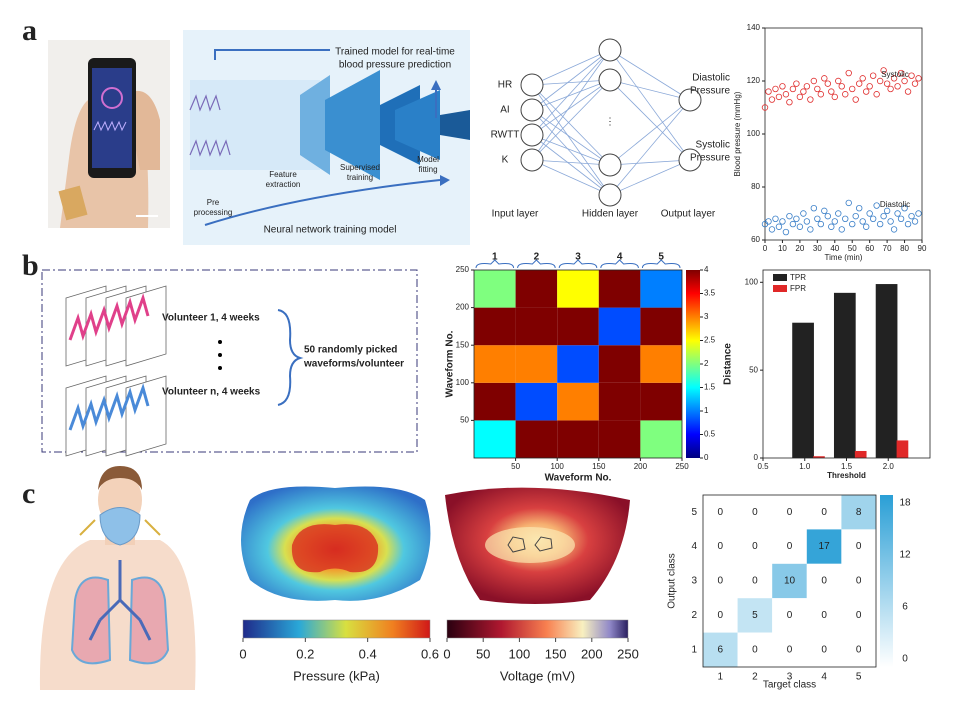 Image resolution: width=953 pixels, height=703 pixels. What do you see at coordinates (753, 369) in the screenshot?
I see `y-tick-label: 50` at bounding box center [753, 369].